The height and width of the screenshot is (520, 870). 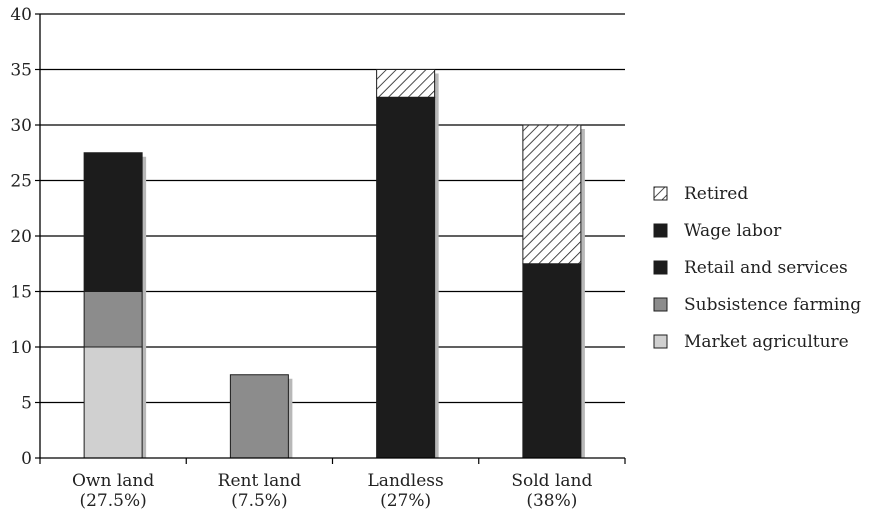 I want to click on bar-own-land-wage-labor, so click(x=113, y=222).